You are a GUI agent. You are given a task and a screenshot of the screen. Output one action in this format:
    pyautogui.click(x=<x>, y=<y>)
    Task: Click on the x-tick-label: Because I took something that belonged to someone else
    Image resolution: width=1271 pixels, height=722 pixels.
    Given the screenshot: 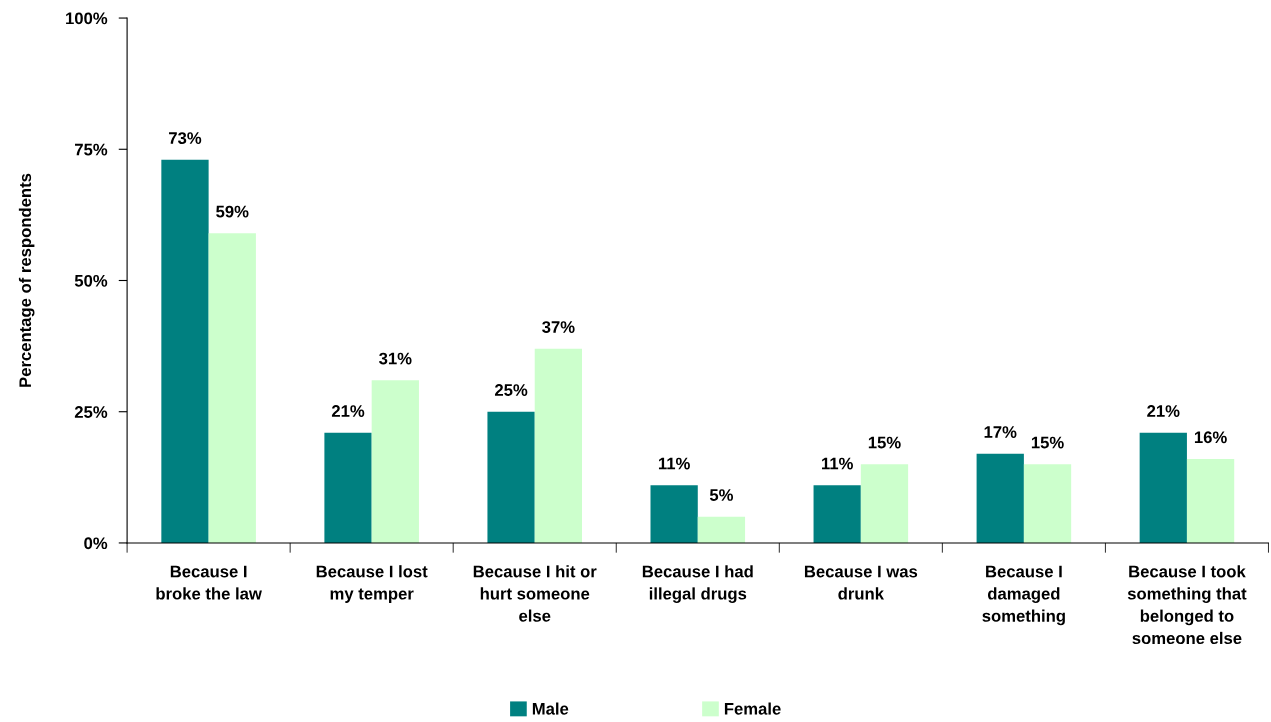 What is the action you would take?
    pyautogui.click(x=1187, y=605)
    